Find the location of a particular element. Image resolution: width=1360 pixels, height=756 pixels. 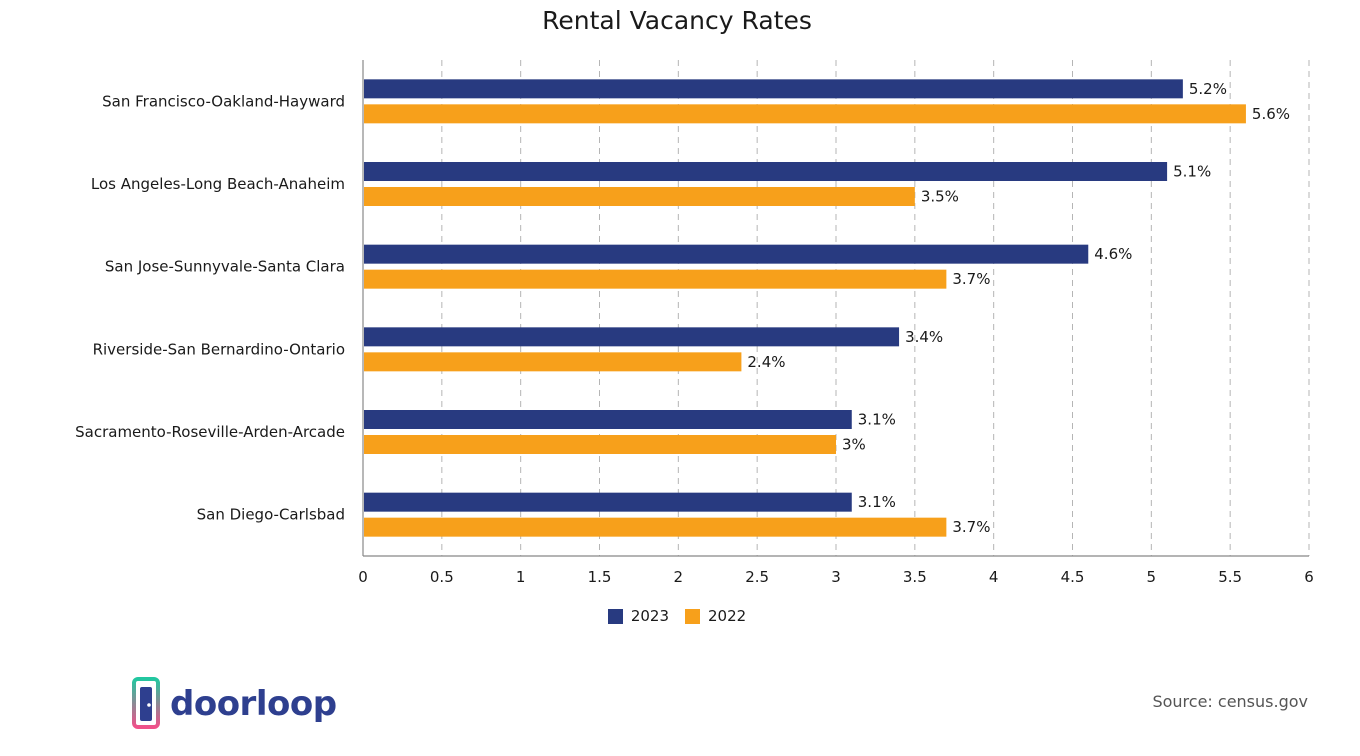

x-tick-label: 5.5 is located at coordinates (1230, 577).